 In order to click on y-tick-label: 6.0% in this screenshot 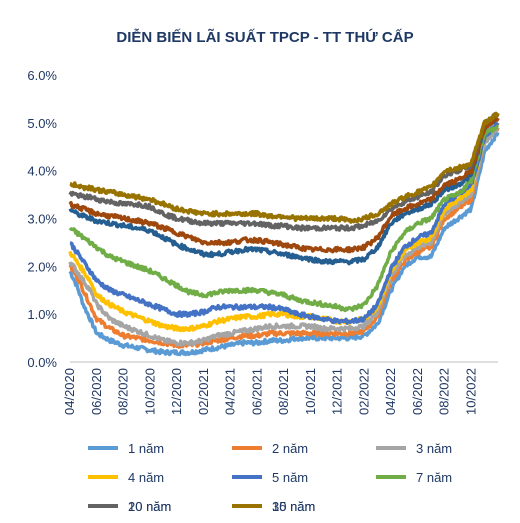, I will do `click(42, 75)`.